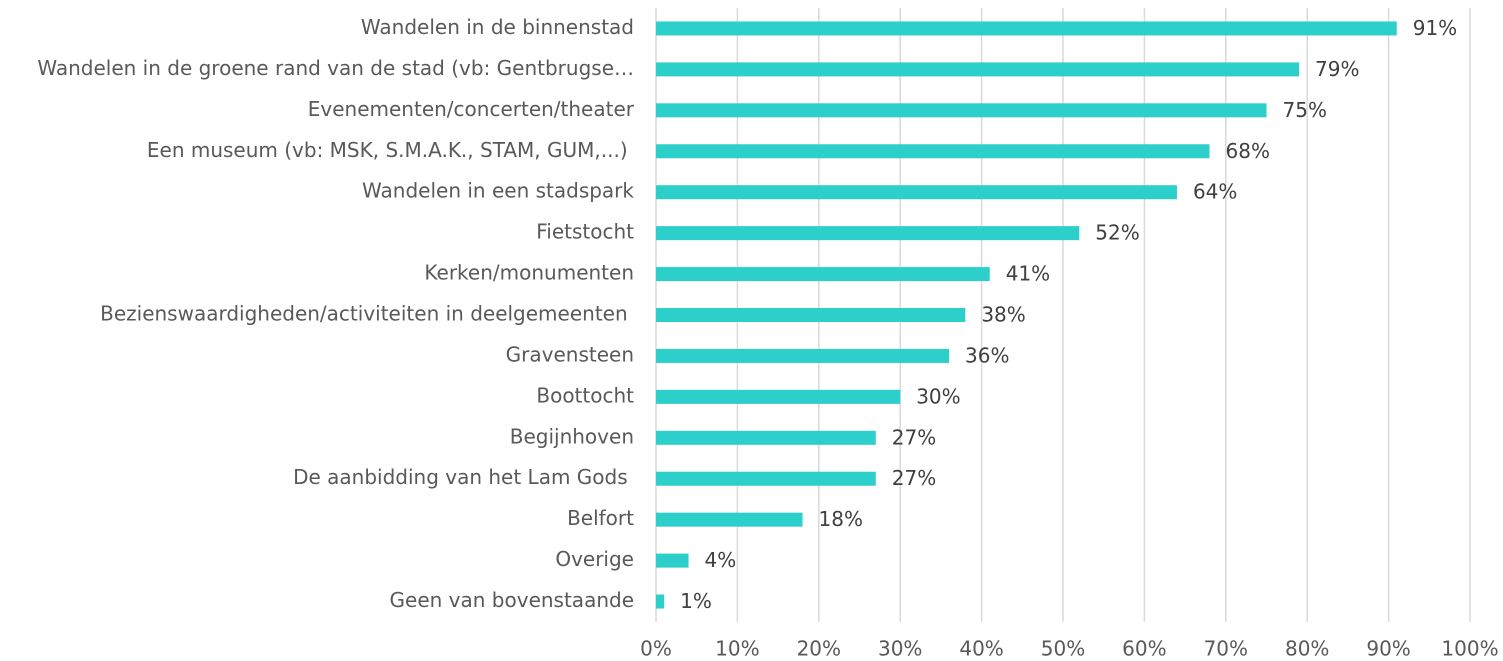 The width and height of the screenshot is (1503, 661). I want to click on x-tick-label: 40%, so click(981, 649).